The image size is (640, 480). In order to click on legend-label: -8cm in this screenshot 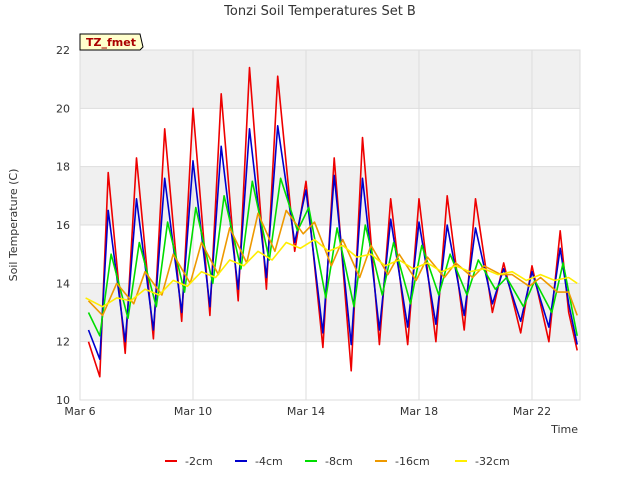, I will do `click(339, 461)`.